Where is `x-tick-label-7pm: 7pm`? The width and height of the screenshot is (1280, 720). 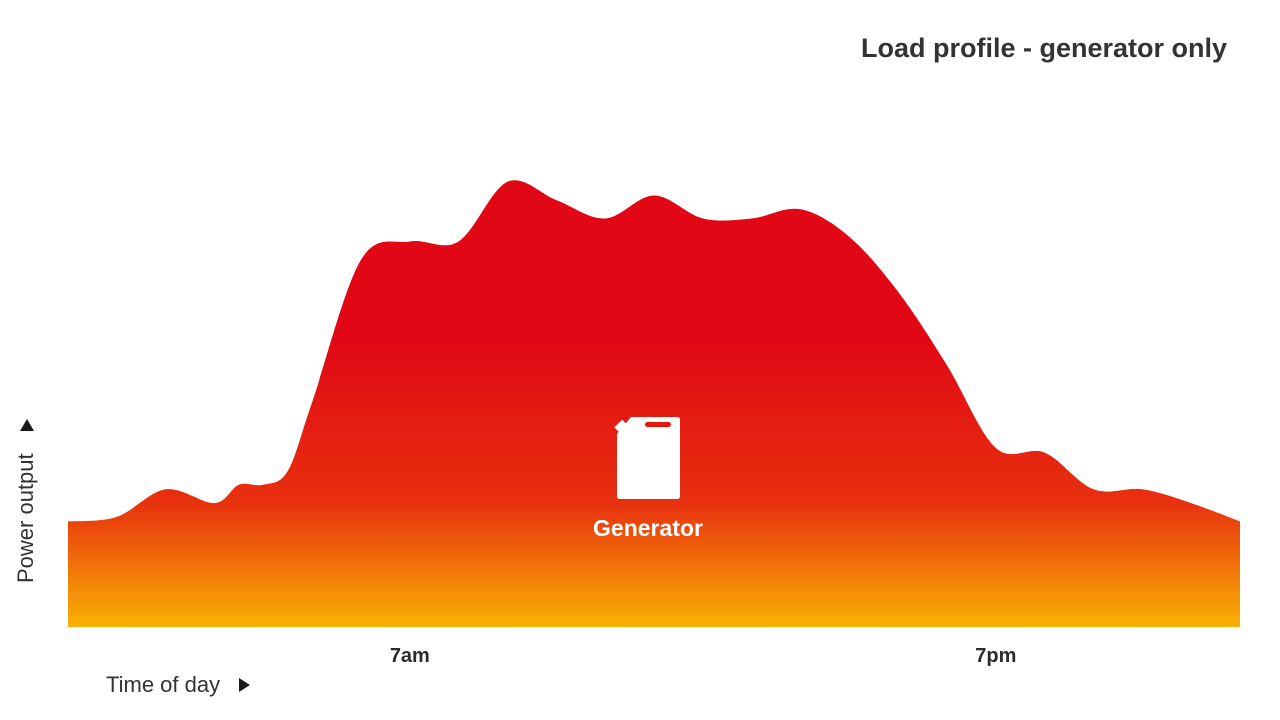
x-tick-label-7pm: 7pm is located at coordinates (995, 656).